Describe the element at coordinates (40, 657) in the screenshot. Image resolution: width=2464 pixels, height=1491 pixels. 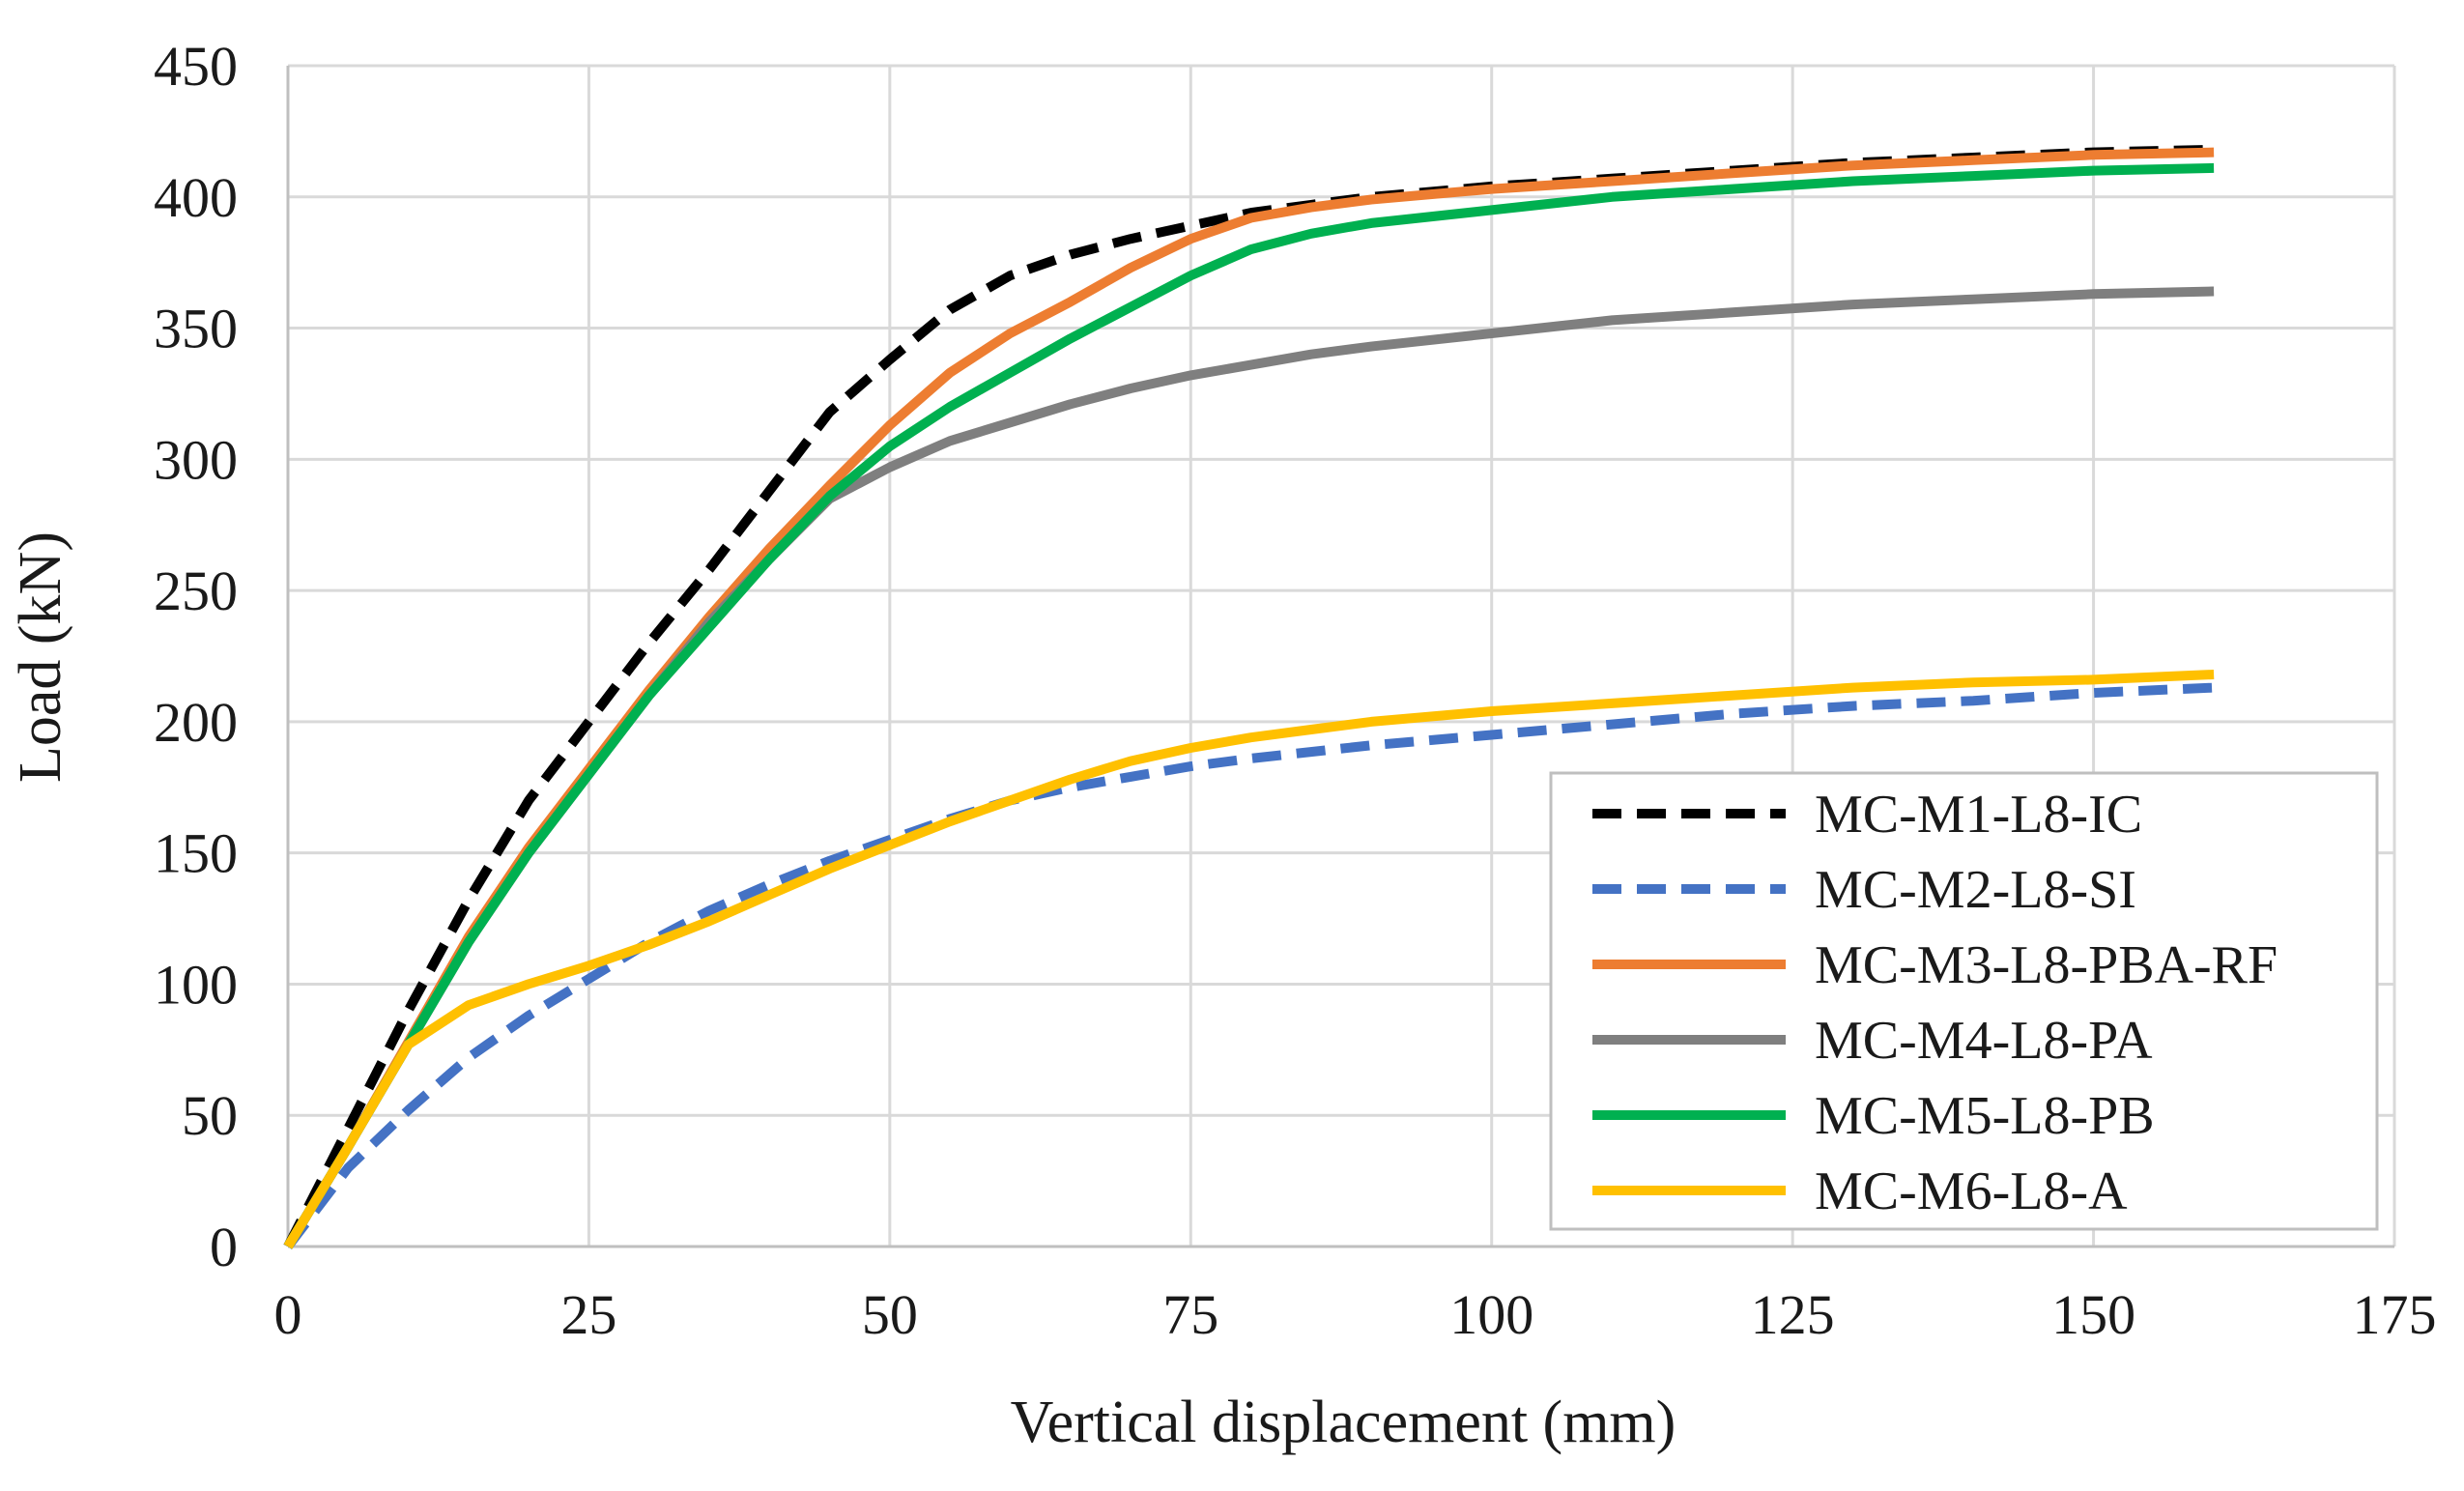
I see `y-axis-title: Load (kN)` at that location.